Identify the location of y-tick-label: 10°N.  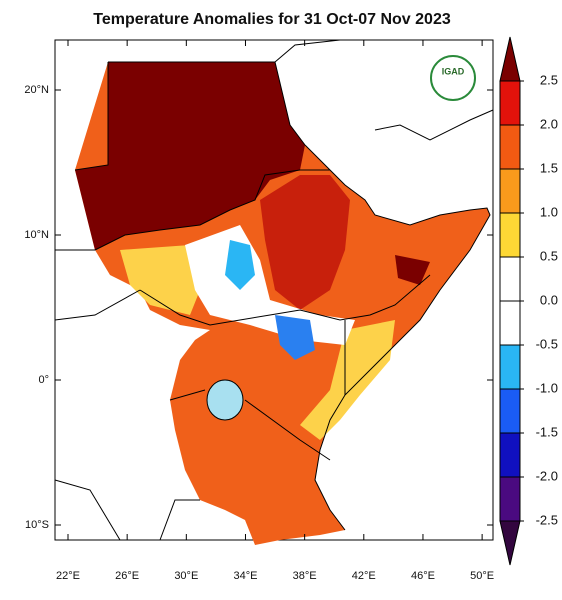
(36, 235).